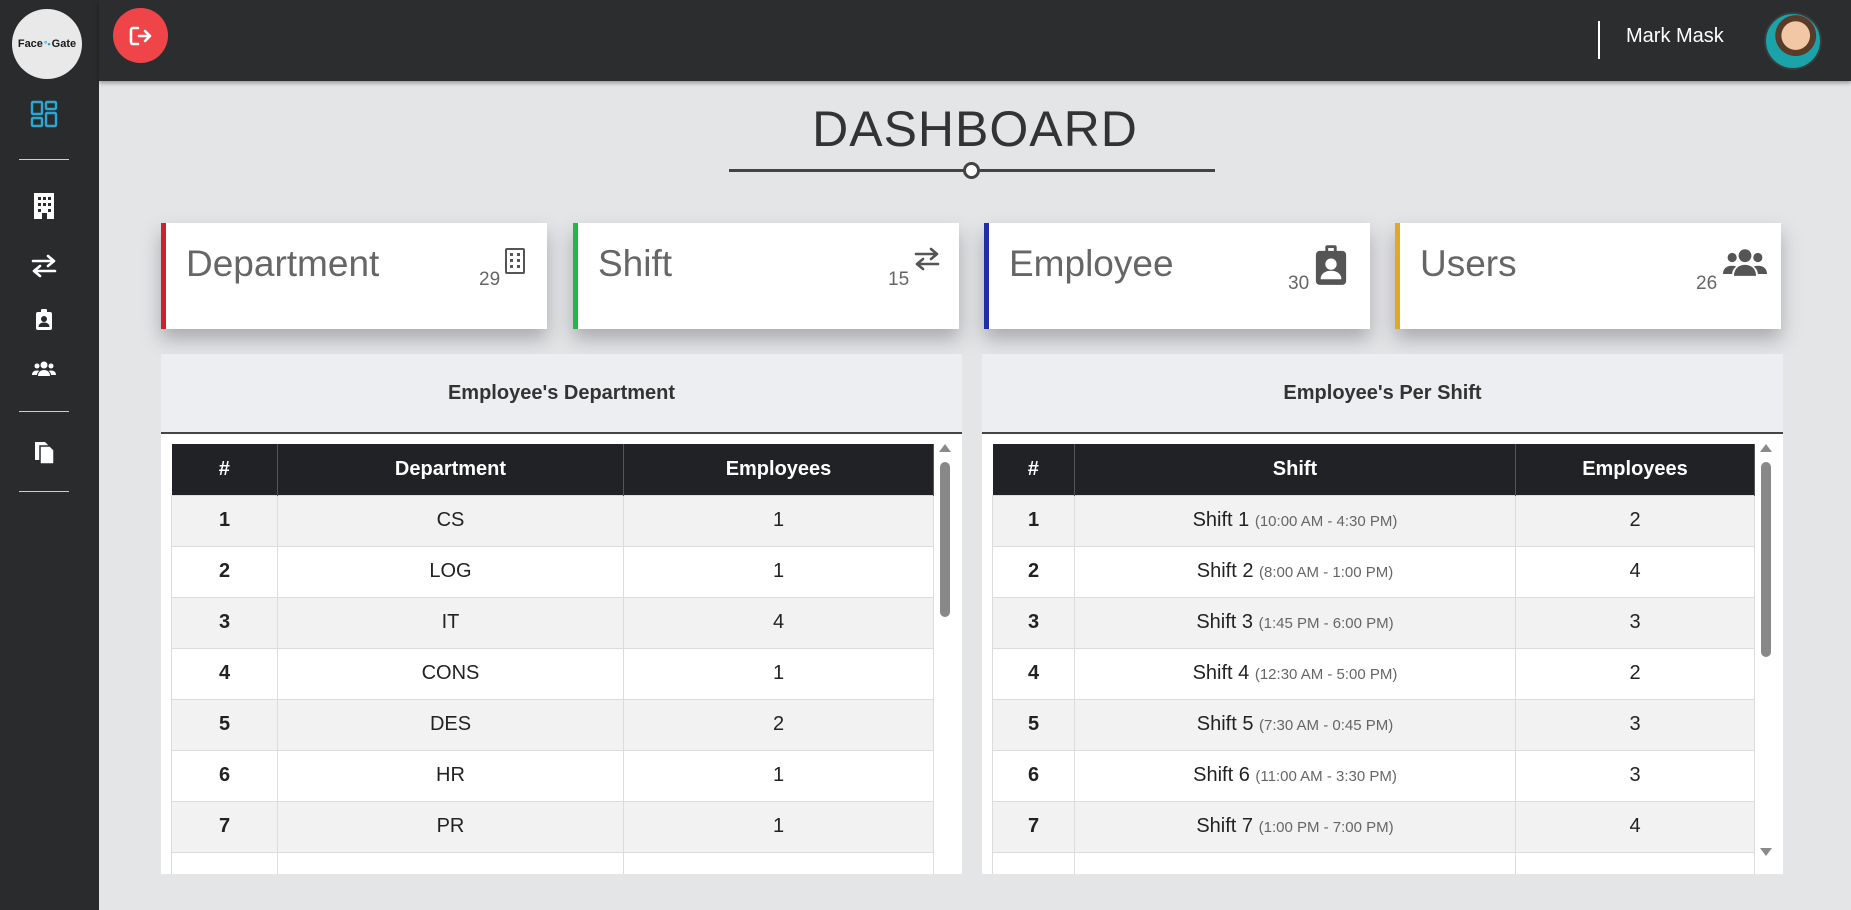 This screenshot has width=1851, height=910. I want to click on exchange-icon, so click(44, 266).